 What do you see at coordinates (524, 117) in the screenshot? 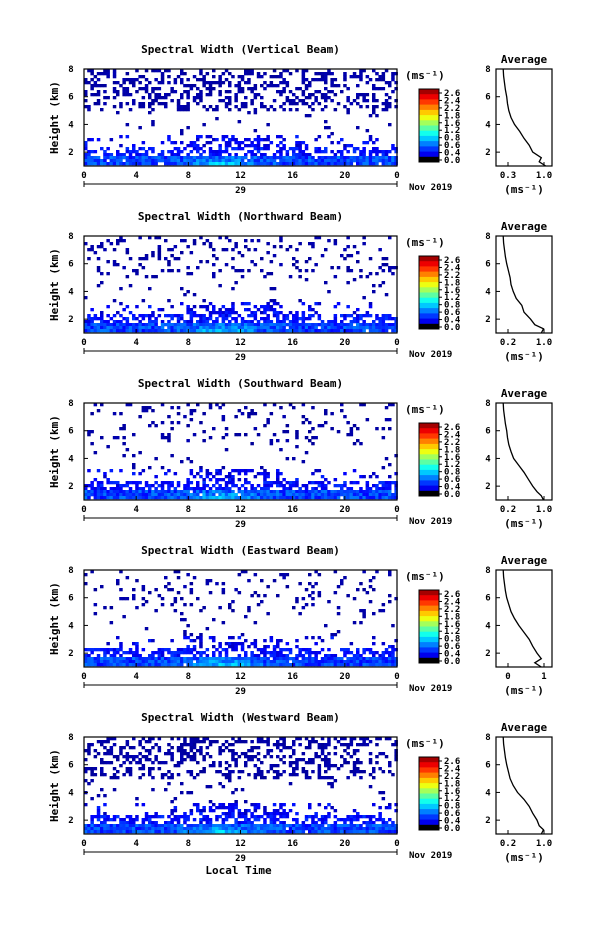
I see `profile-line` at bounding box center [524, 117].